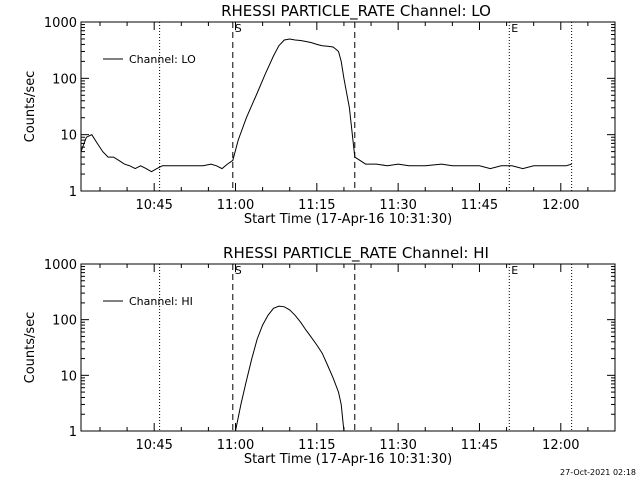 The width and height of the screenshot is (640, 484). Describe the element at coordinates (348, 459) in the screenshot. I see `panel-2-xlabel: Start Time (17-Apr-16 10:31:30)` at that location.